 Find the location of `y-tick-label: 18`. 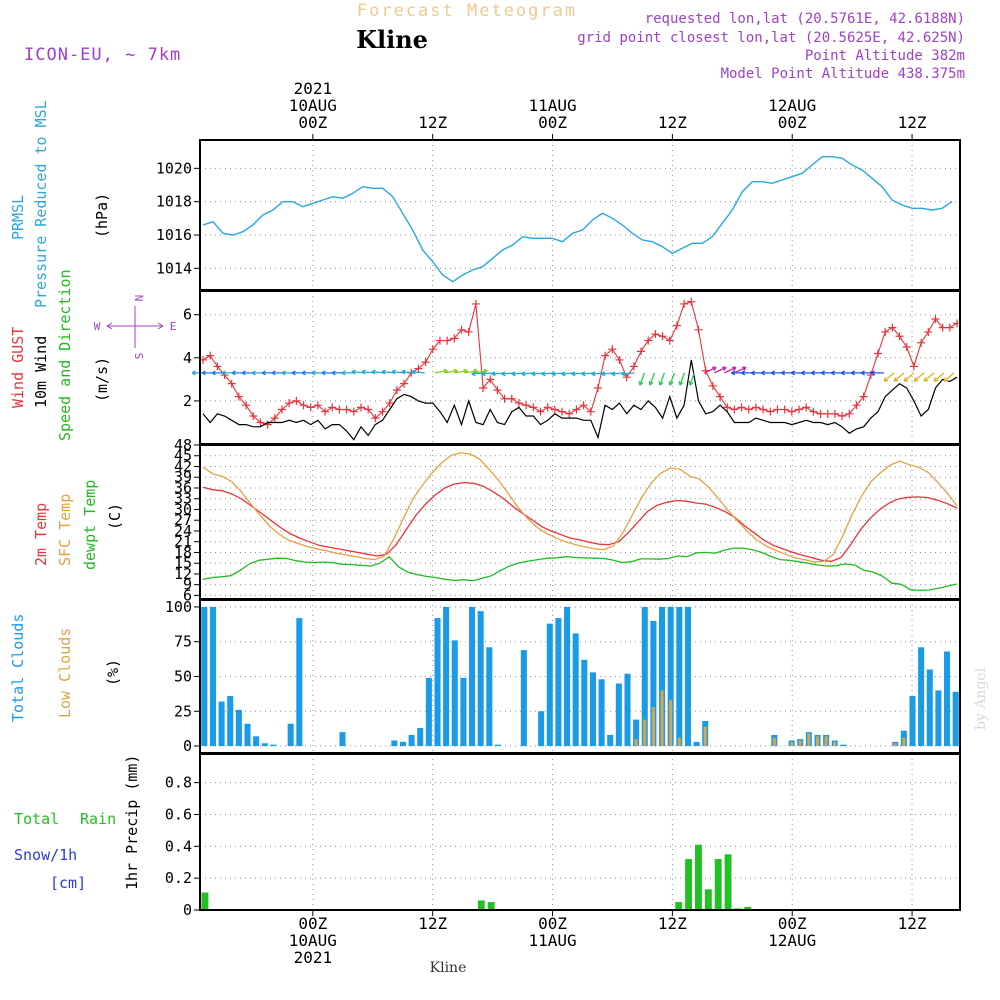

y-tick-label: 18 is located at coordinates (183, 552).